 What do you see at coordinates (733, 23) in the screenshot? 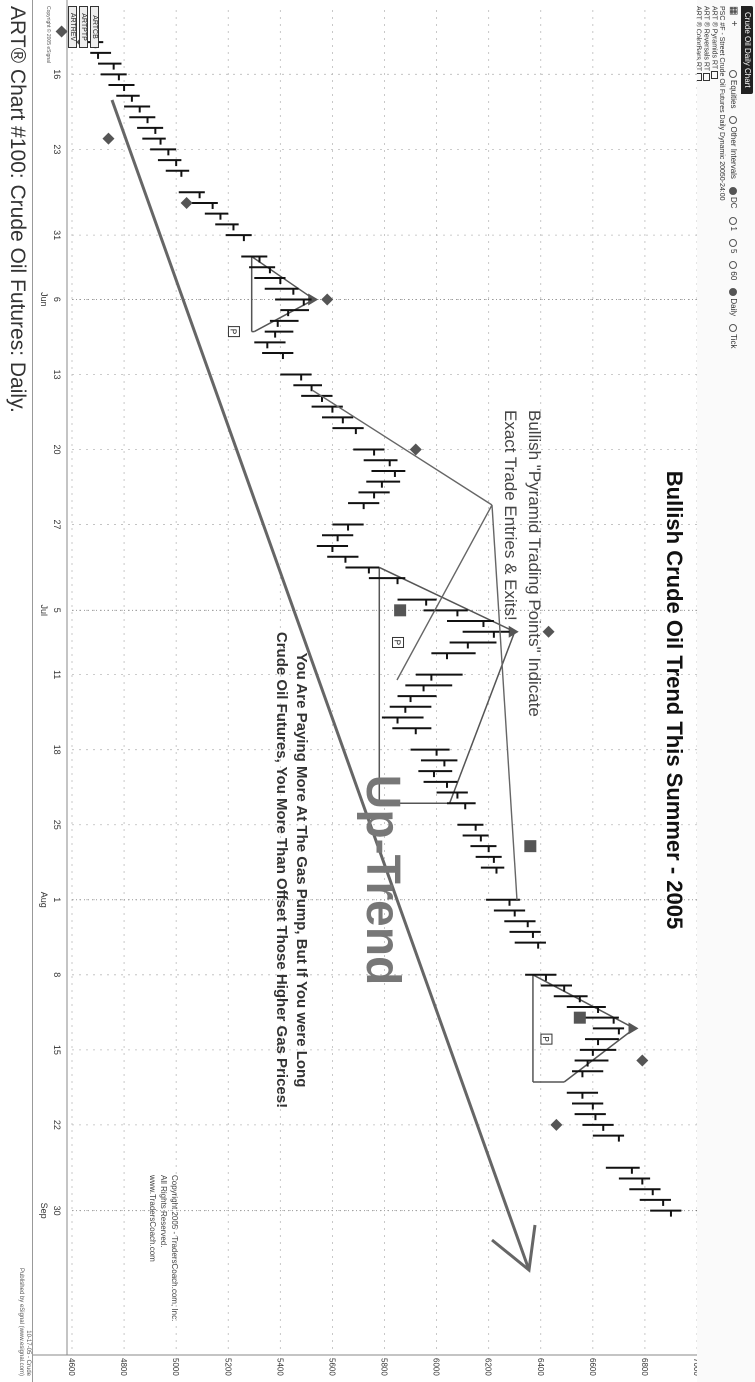
I see `plus-icon: +` at bounding box center [733, 23].